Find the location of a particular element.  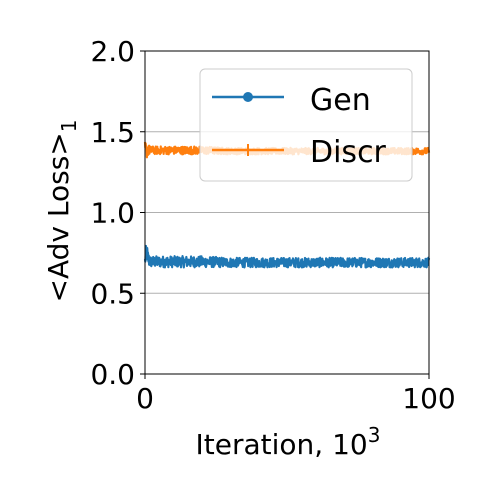

legend-discr-label: Discr is located at coordinates (348, 152).